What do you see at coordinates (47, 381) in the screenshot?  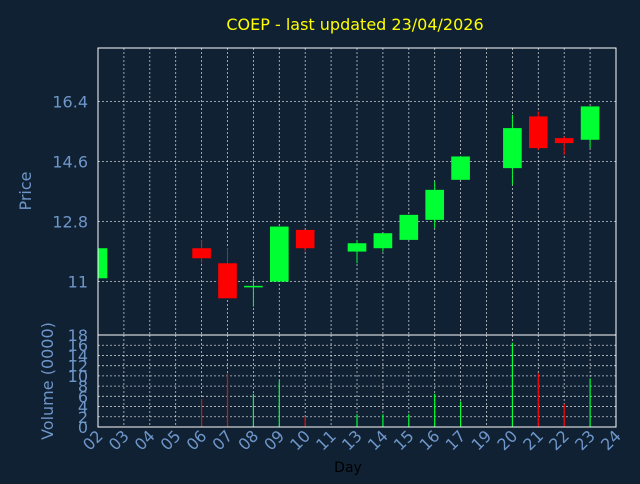 I see `volume-axis-label: Volume (0000)` at bounding box center [47, 381].